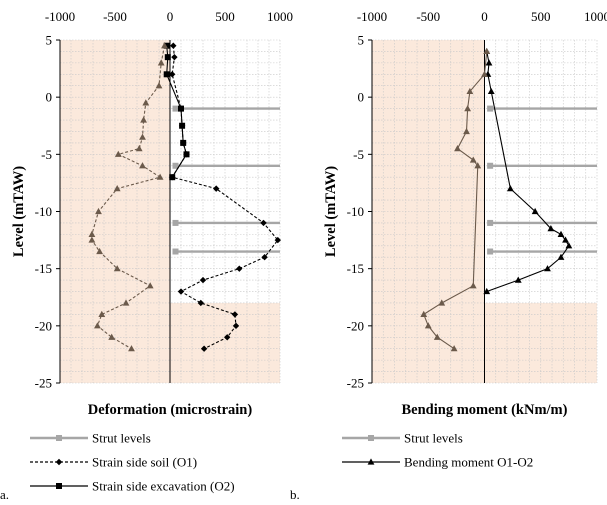  Describe the element at coordinates (355, 383) in the screenshot. I see `y-tick-label: -25` at that location.